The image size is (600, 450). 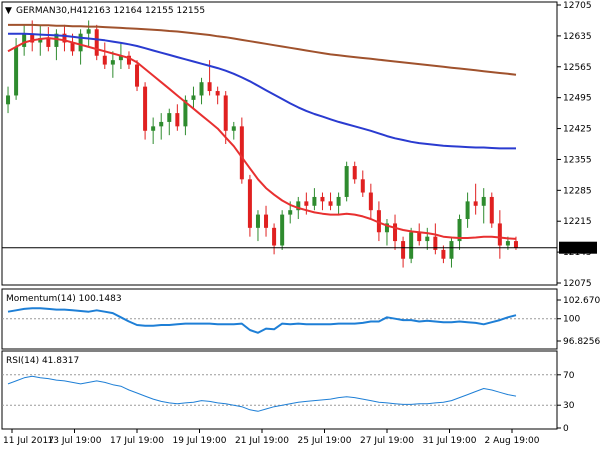 What do you see at coordinates (577, 37) in the screenshot?
I see `price-tick-label: 12635` at bounding box center [577, 37].